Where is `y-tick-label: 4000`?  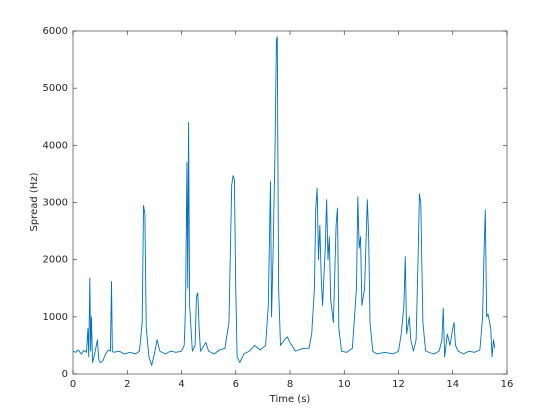
y-tick-label: 4000 is located at coordinates (55, 145).